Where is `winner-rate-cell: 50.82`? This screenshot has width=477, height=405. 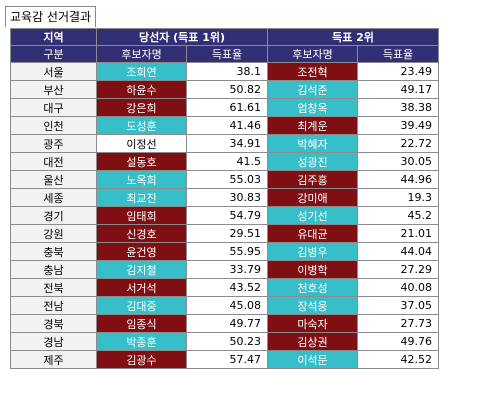 winner-rate-cell: 50.82 is located at coordinates (227, 89).